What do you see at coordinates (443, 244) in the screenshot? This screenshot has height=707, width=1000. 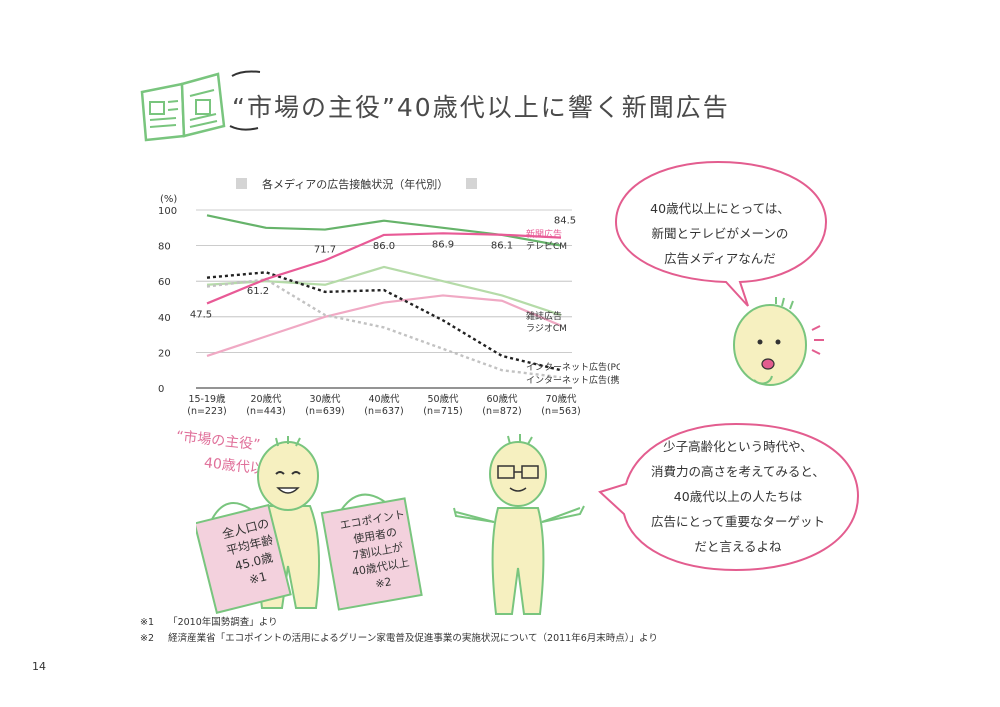 I see `data-label: 86.9` at bounding box center [443, 244].